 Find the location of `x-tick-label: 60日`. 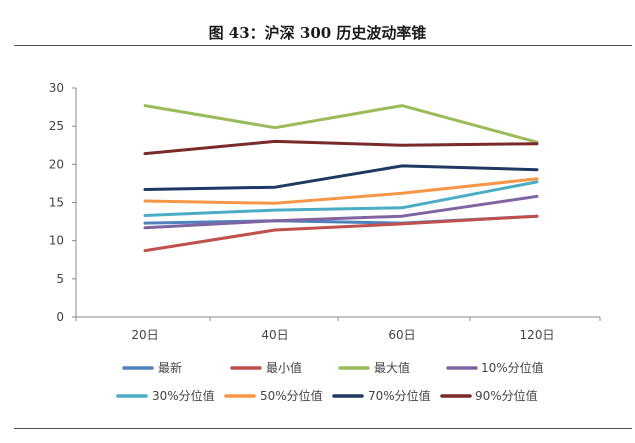

x-tick-label: 60日 is located at coordinates (401, 335).